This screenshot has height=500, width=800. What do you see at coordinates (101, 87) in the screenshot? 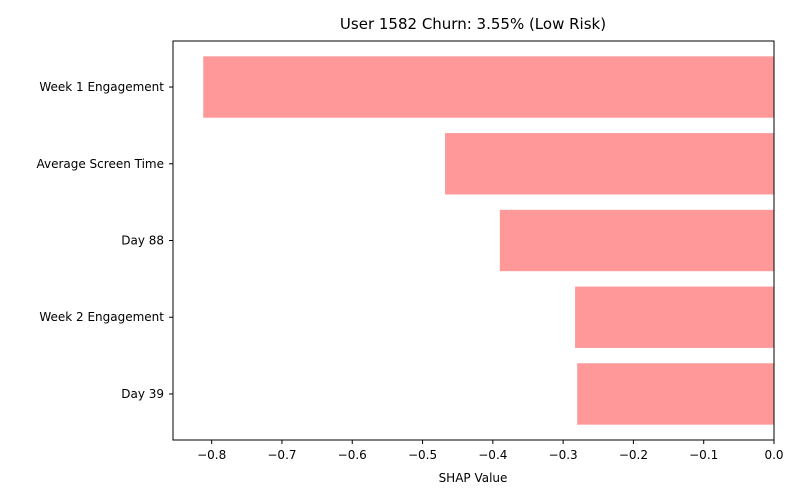
I see `y-tick-label: Week 1 Engagement` at bounding box center [101, 87].